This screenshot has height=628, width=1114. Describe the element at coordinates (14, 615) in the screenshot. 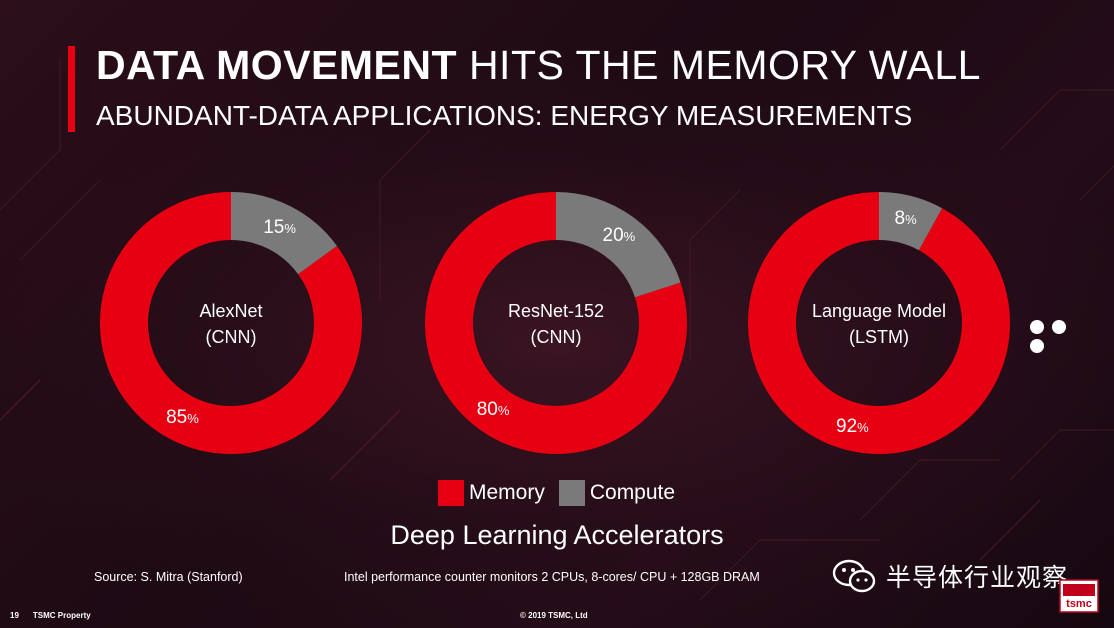

I see `page-number: 19` at that location.